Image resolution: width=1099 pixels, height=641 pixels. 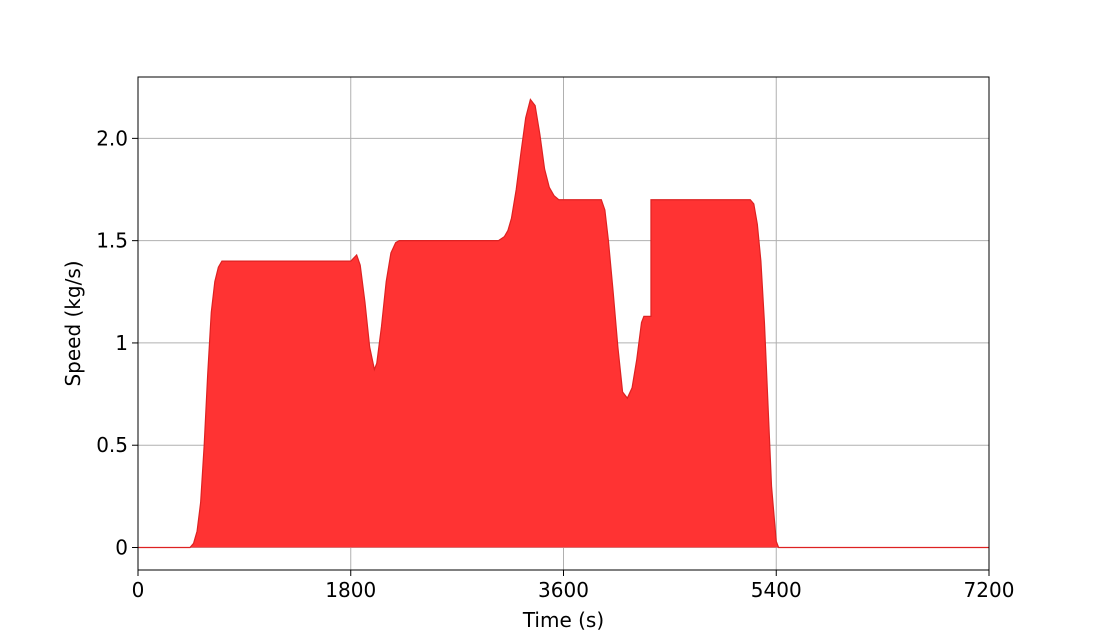 What do you see at coordinates (989, 590) in the screenshot?
I see `x-tick-label: 7200` at bounding box center [989, 590].